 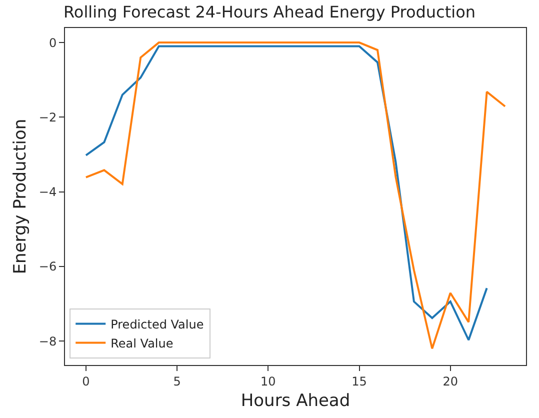 I want to click on legend-label: Predicted Value, so click(x=157, y=324).